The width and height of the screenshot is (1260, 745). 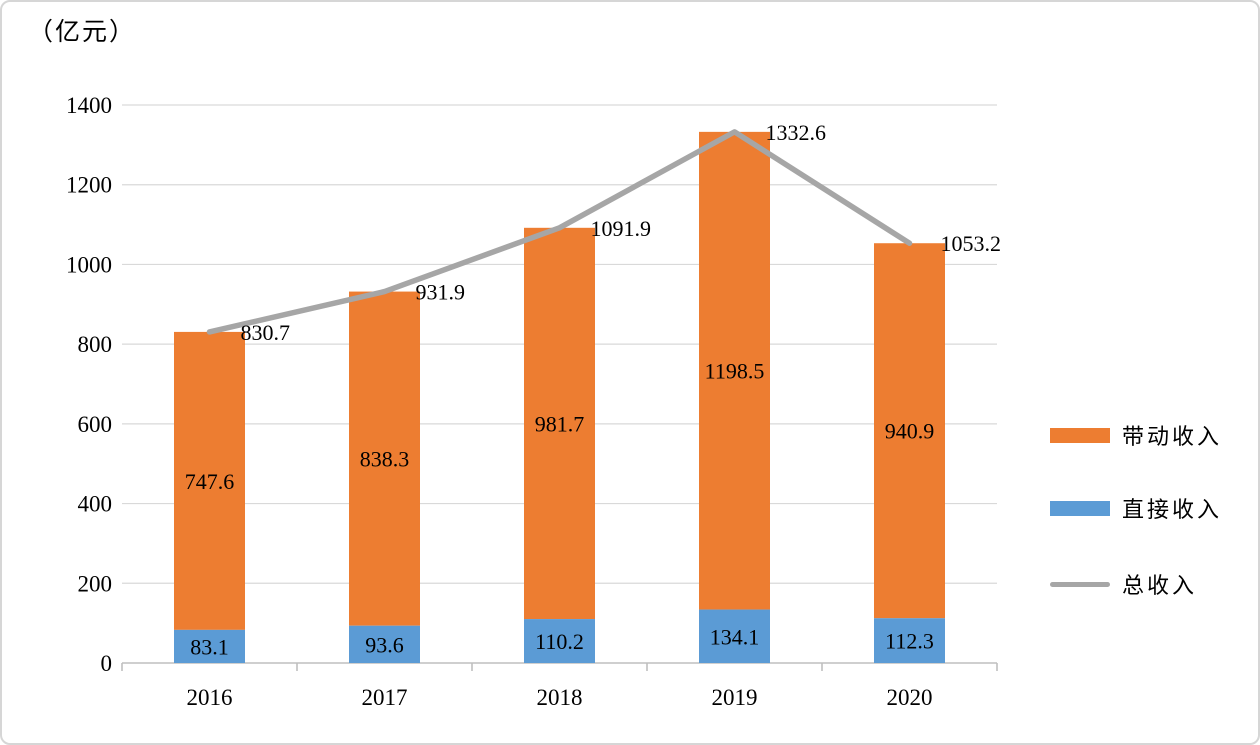 I want to click on svg-text: 1091.9, so click(x=621, y=228).